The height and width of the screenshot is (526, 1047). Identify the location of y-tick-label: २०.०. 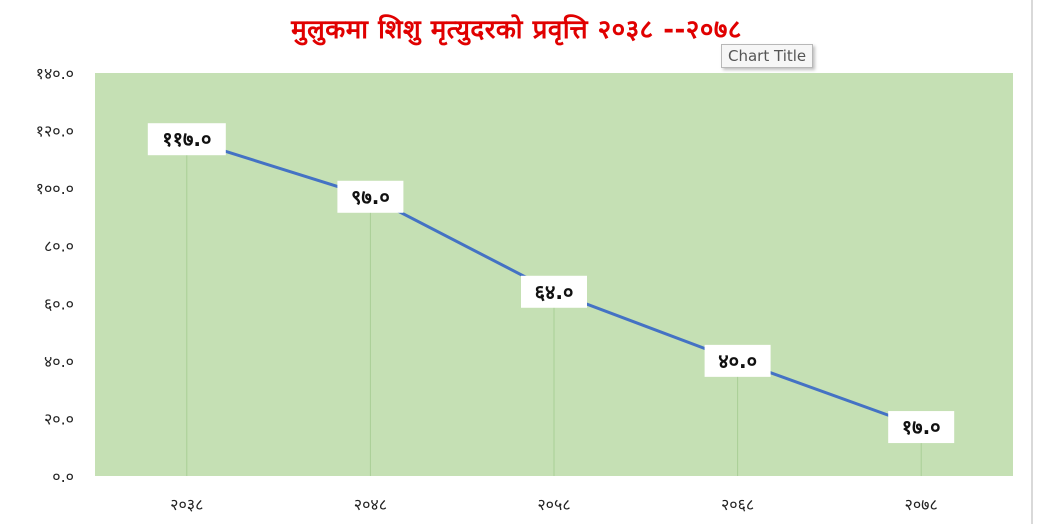
(59, 418).